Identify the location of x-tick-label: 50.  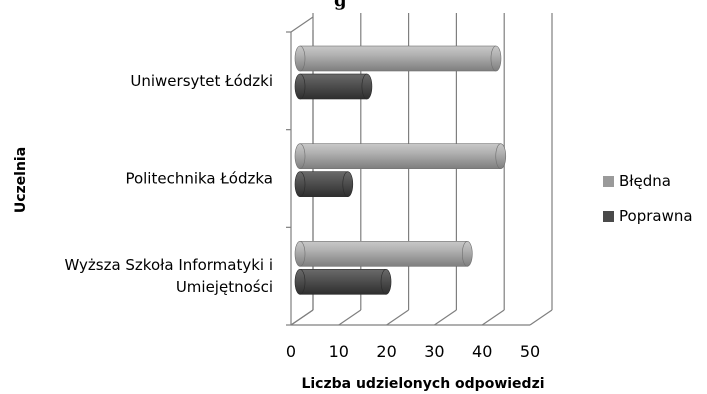
(530, 351).